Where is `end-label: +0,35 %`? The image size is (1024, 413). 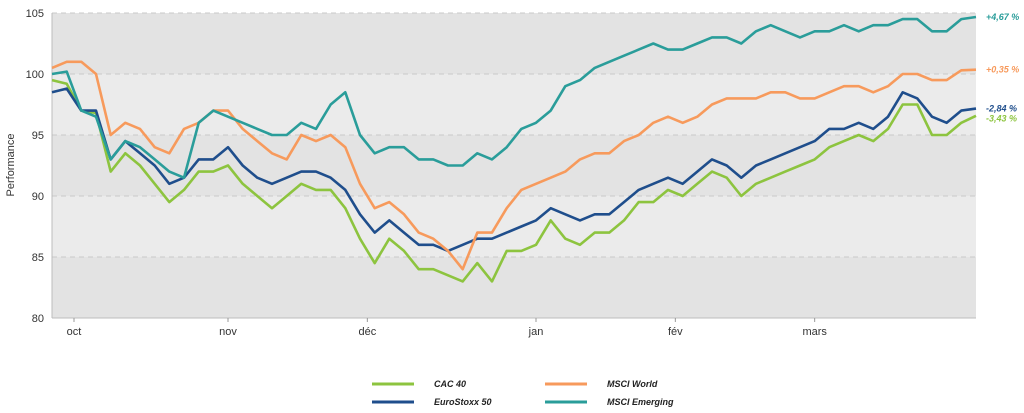 end-label: +0,35 % is located at coordinates (1002, 70).